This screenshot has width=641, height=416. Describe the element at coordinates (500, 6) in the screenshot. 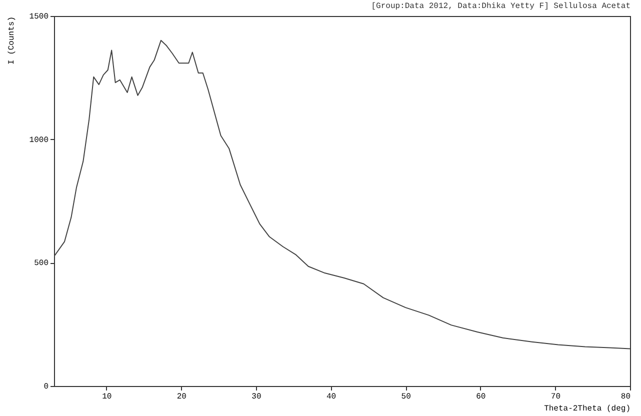

I see `chart-title: [Group:Data 2012, Data:Dhika Yetty F] Sellulosa Acetat` at that location.